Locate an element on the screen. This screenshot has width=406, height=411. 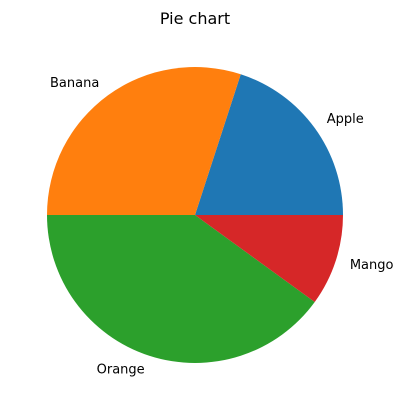
pie-slice-mango is located at coordinates (269, 258).